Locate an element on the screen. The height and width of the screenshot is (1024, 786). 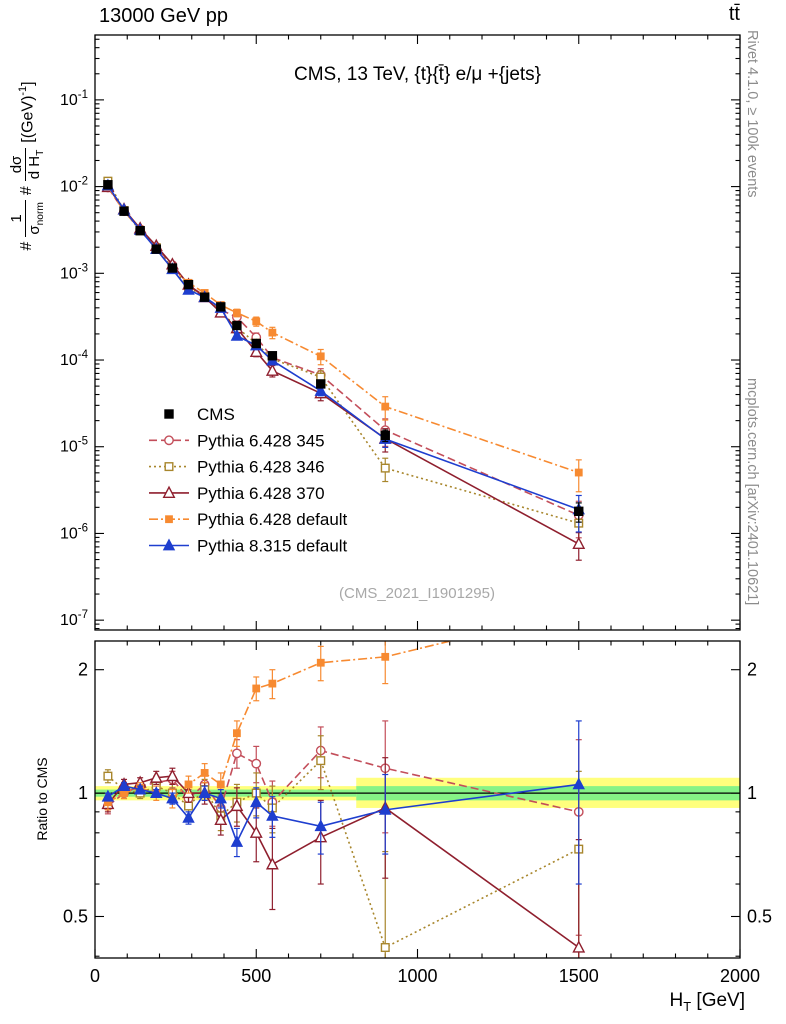
ratio-tick-label: 1 is located at coordinates (83, 793).